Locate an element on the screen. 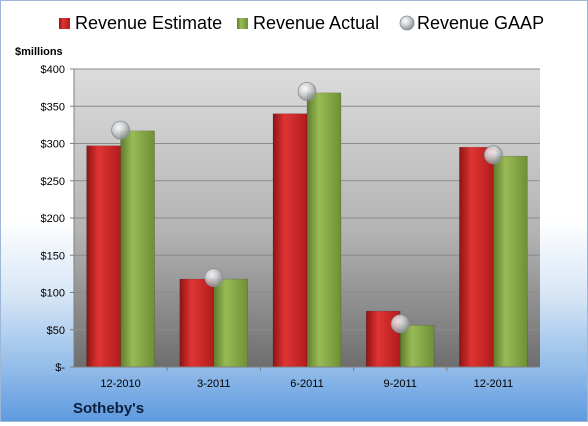  legend-item: Revenue Estimate is located at coordinates (140, 23).